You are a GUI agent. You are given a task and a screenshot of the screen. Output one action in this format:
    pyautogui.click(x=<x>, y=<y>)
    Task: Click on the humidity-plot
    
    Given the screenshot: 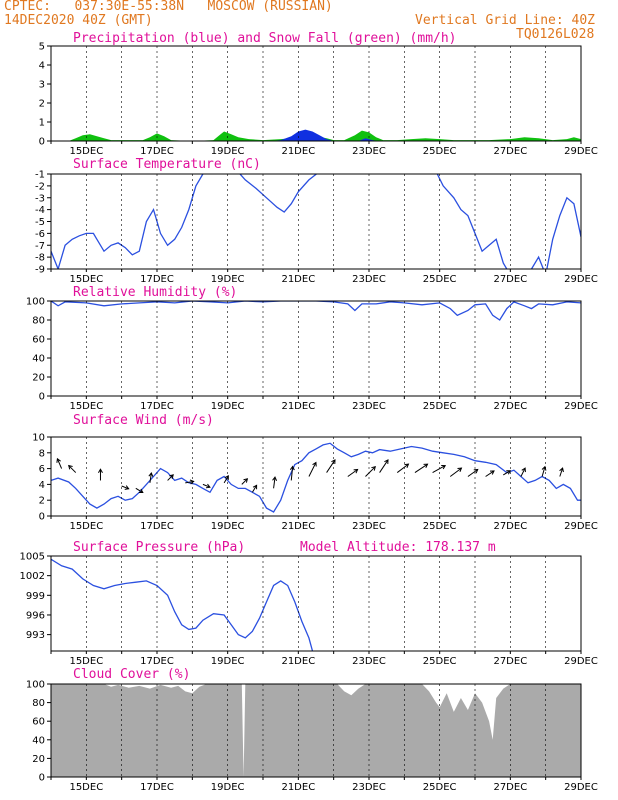 What is the action you would take?
    pyautogui.click(x=316, y=311)
    